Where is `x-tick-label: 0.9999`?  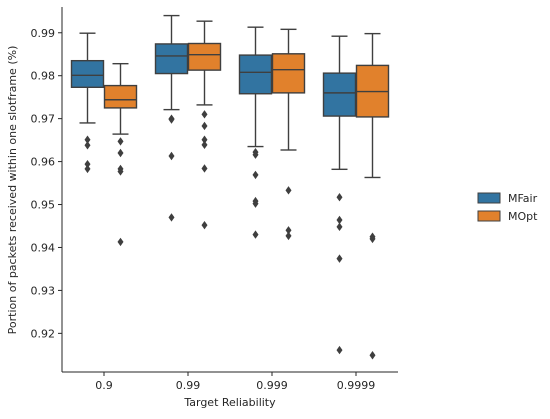 x-tick-label: 0.9999 is located at coordinates (356, 385).